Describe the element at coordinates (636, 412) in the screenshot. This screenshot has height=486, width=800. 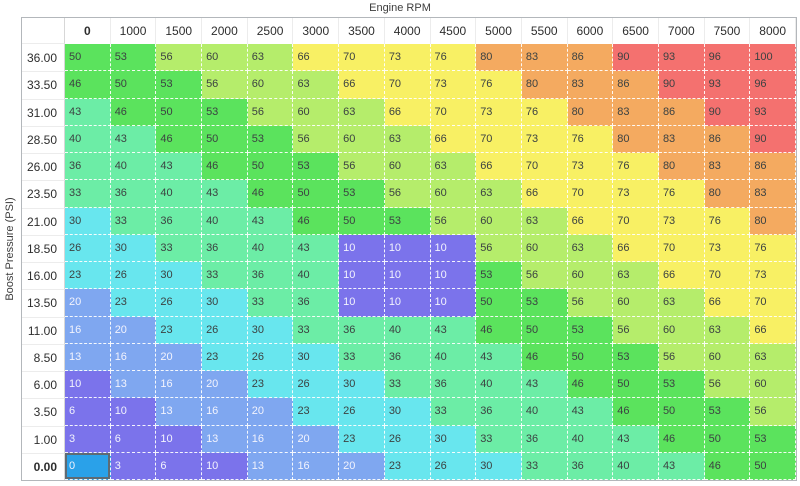
I see `map-cell-3.50-6500: 46` at that location.